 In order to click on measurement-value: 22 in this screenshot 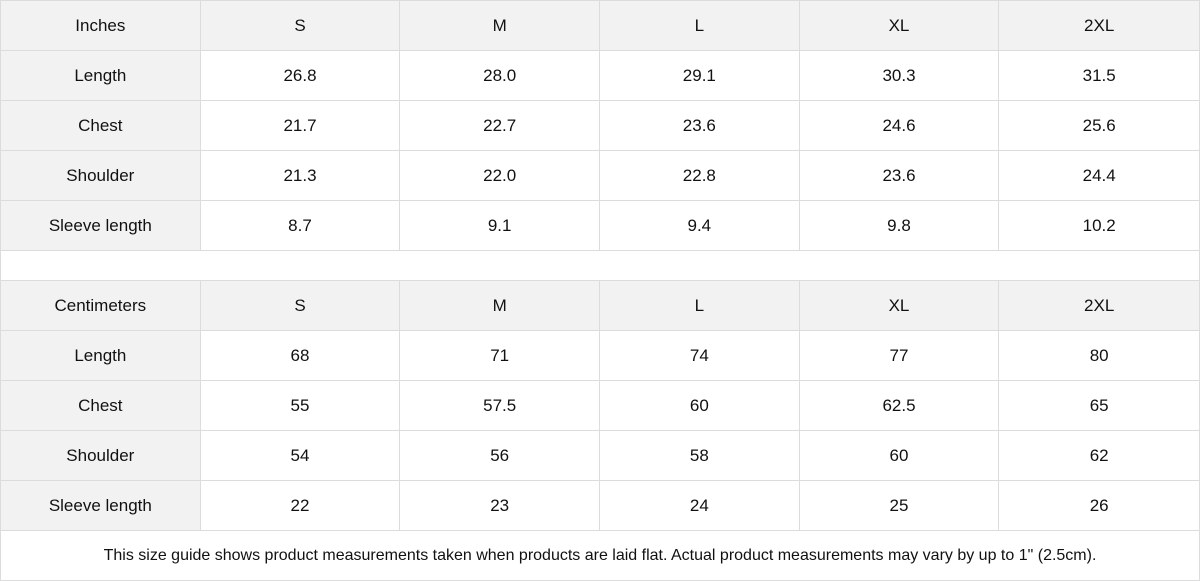, I will do `click(300, 506)`.